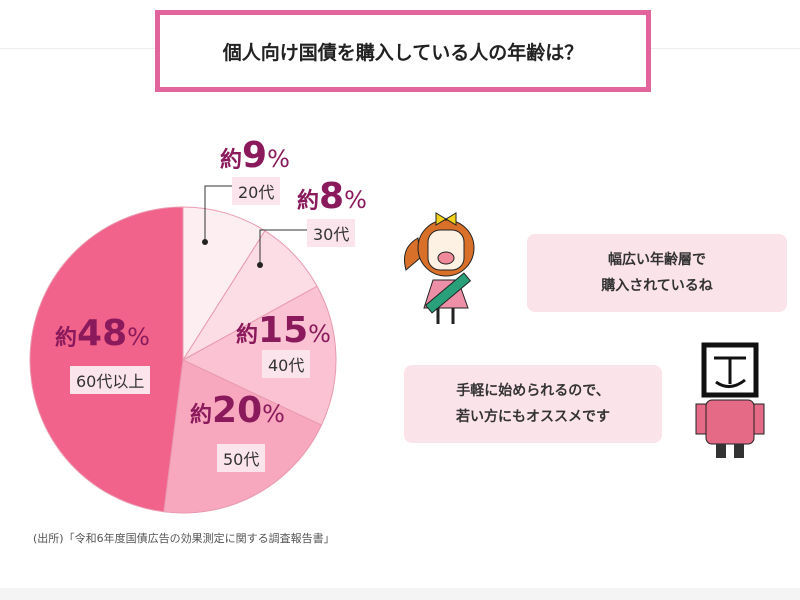 The image size is (800, 600). What do you see at coordinates (332, 196) in the screenshot?
I see `pct-label-30s: 約8%` at bounding box center [332, 196].